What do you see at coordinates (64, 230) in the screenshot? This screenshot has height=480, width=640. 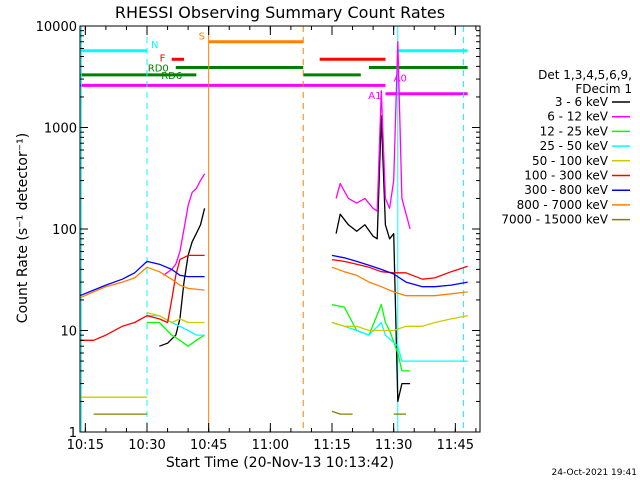 I see `y-tick-label: 100` at bounding box center [64, 230].